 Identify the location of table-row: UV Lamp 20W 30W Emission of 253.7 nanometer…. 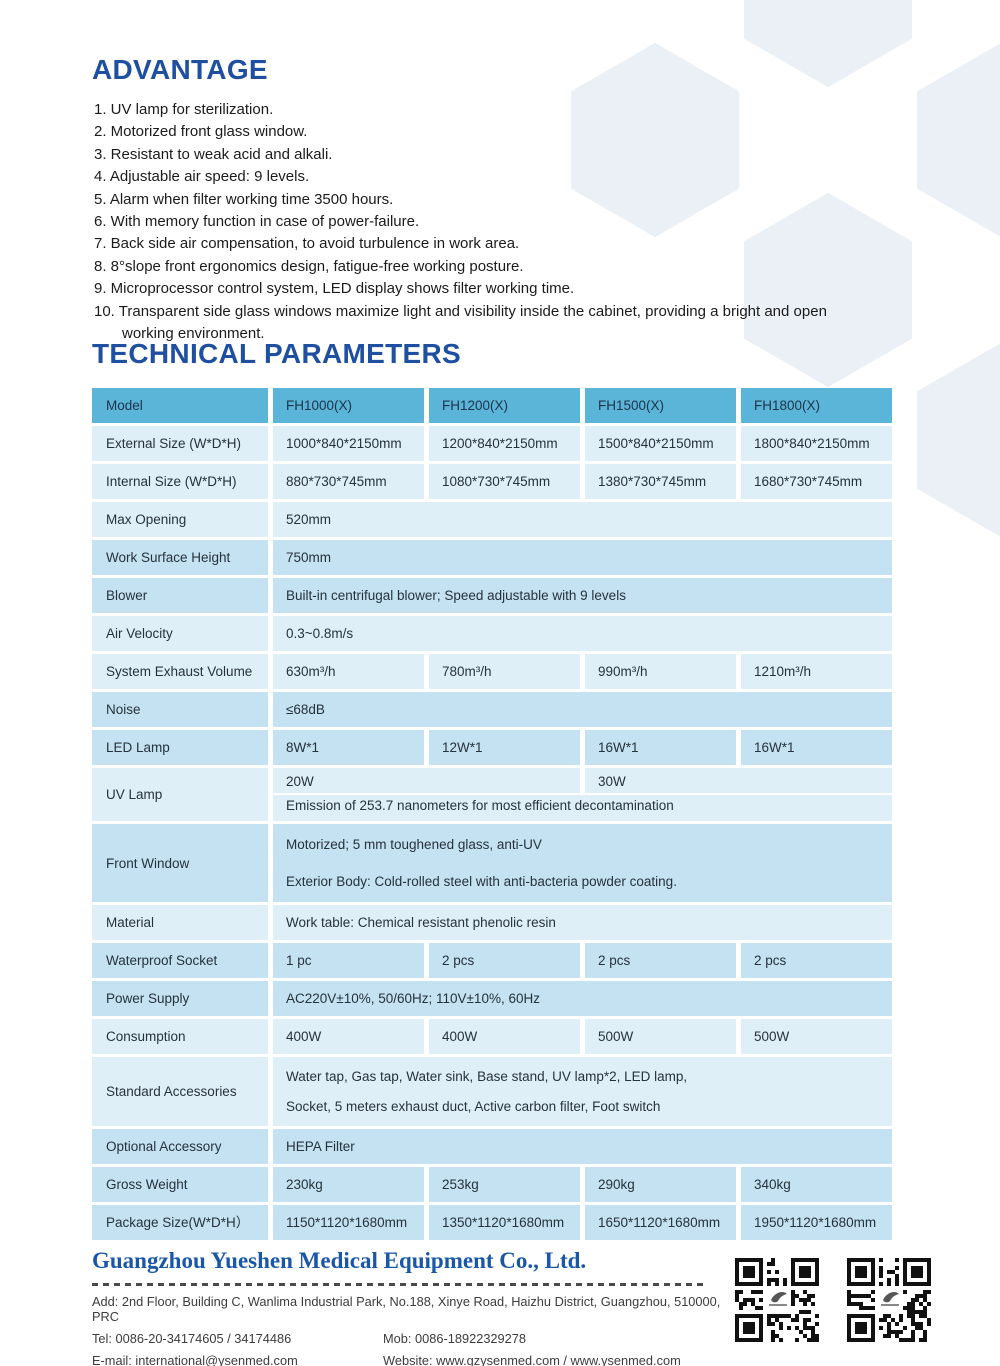
(492, 794).